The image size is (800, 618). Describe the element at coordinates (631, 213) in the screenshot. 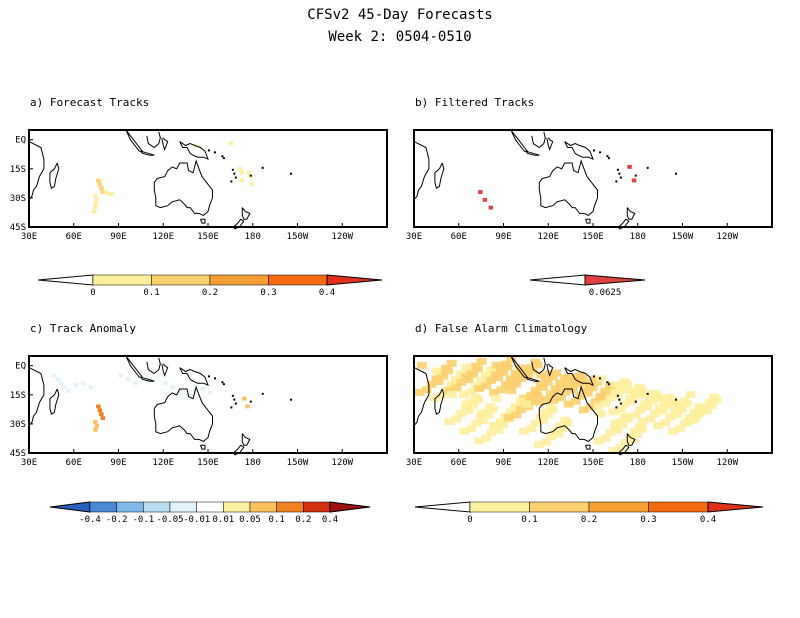

I see `new-zealand-north-outline` at that location.